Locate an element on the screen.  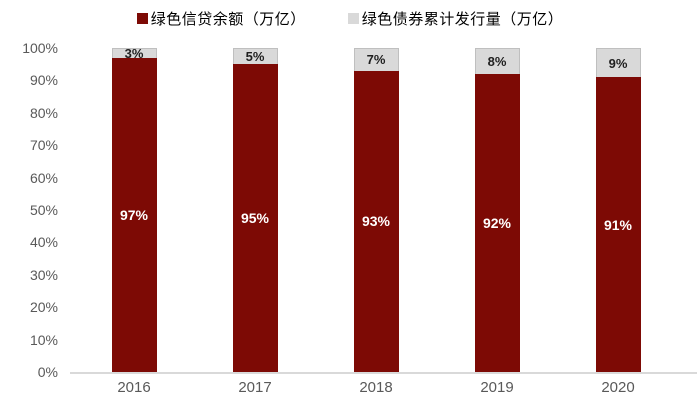
bar-segment-green-bond-2018: 7% is located at coordinates (376, 59).